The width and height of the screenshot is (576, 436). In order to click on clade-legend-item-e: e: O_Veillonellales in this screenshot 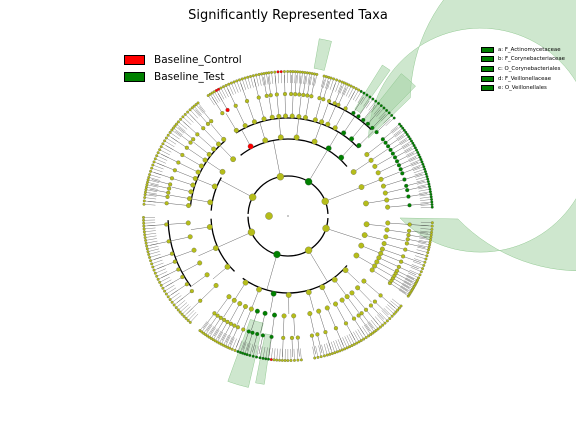, I will do `click(523, 88)`.